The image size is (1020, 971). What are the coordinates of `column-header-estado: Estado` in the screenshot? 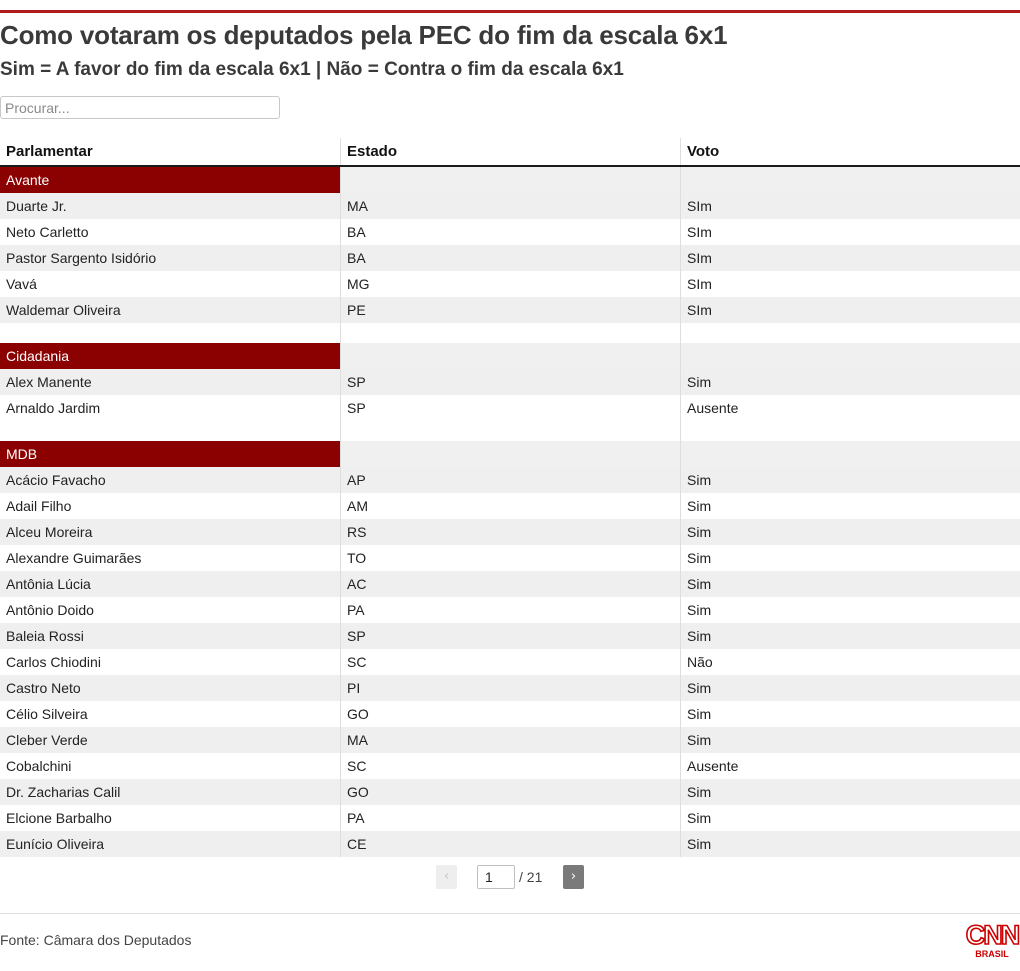 It's located at (510, 151).